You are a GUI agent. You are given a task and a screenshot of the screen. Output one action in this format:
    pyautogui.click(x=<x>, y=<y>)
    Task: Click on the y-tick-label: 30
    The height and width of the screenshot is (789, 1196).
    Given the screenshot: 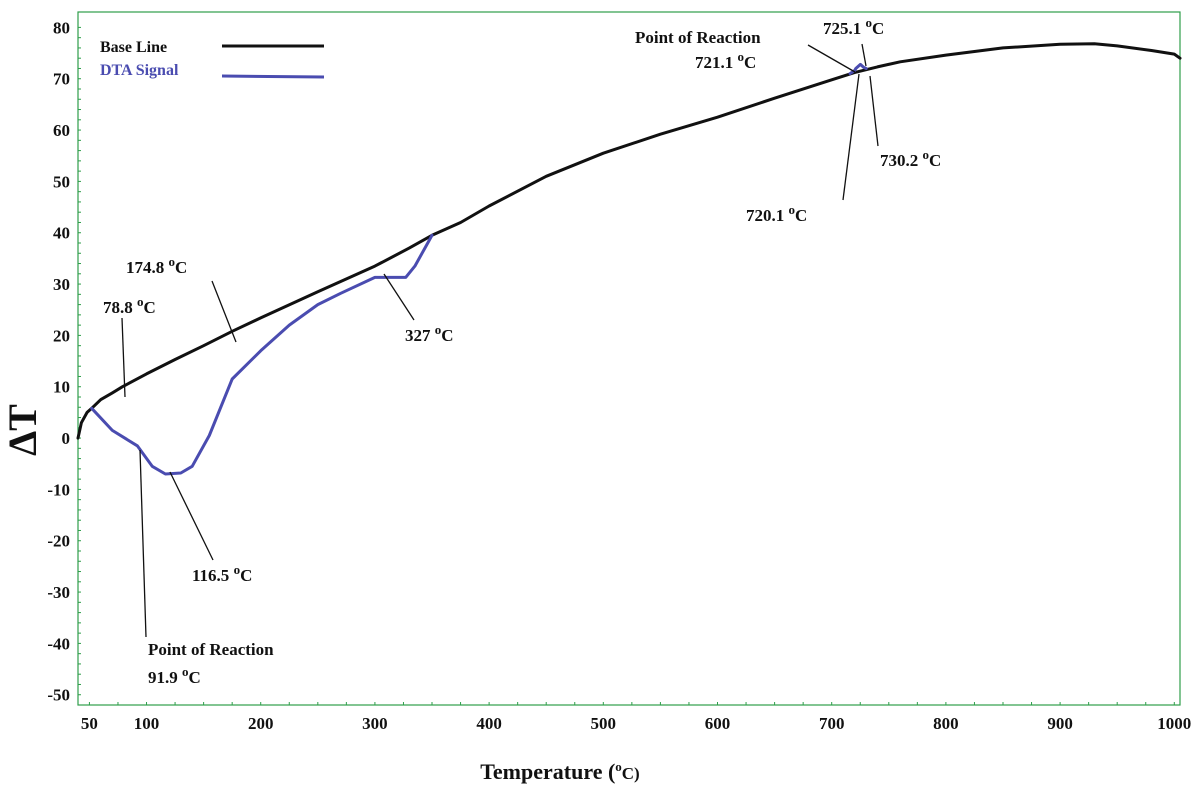 What is the action you would take?
    pyautogui.click(x=61, y=284)
    